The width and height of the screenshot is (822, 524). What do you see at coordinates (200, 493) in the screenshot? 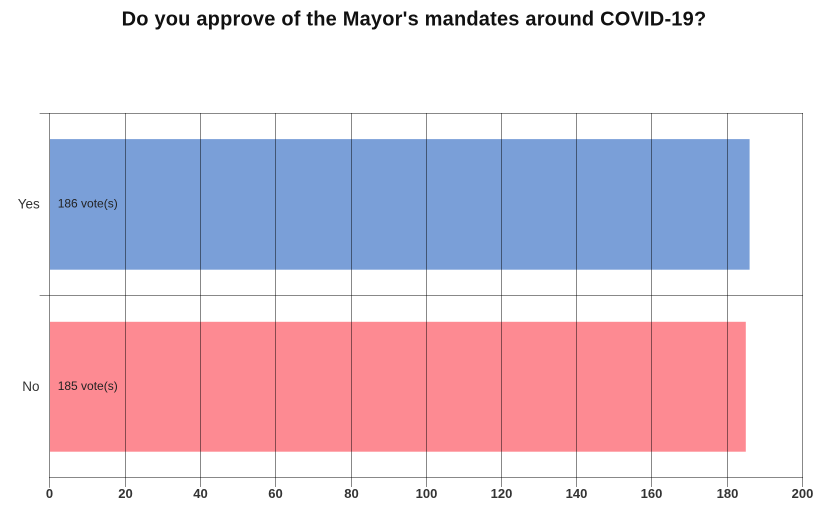
I see `svg-text: 40` at bounding box center [200, 493].